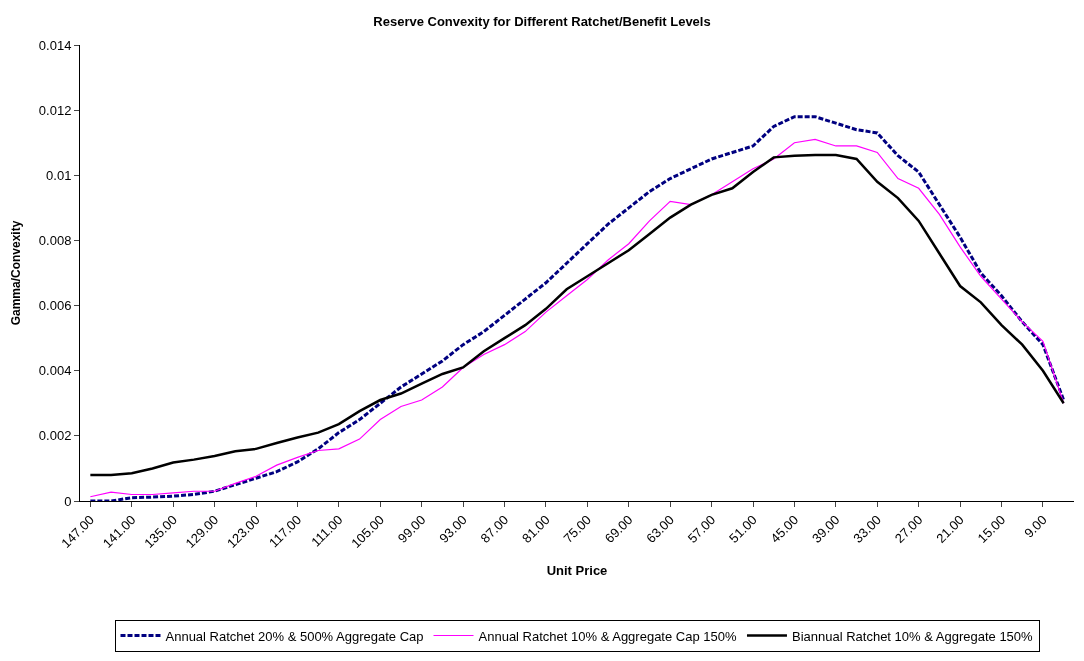 This screenshot has width=1084, height=661. Describe the element at coordinates (55, 240) in the screenshot. I see `y-tick-label: 0.008` at that location.